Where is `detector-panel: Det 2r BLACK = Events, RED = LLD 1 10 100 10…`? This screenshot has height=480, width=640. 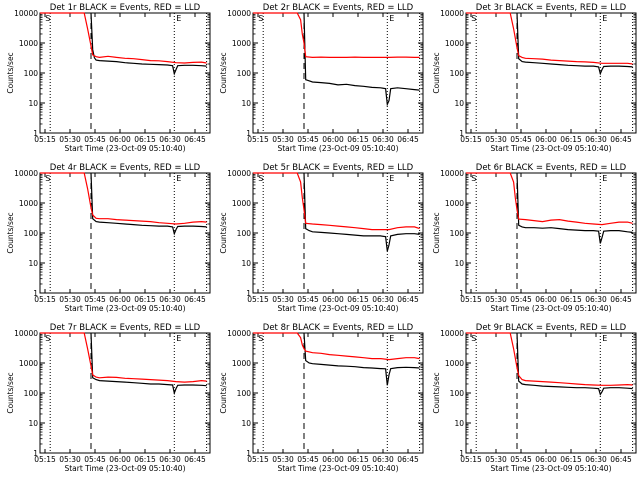
detector-panel: Det 2r BLACK = Events, RED = LLD 1 10 100 10… is located at coordinates (321, 78).